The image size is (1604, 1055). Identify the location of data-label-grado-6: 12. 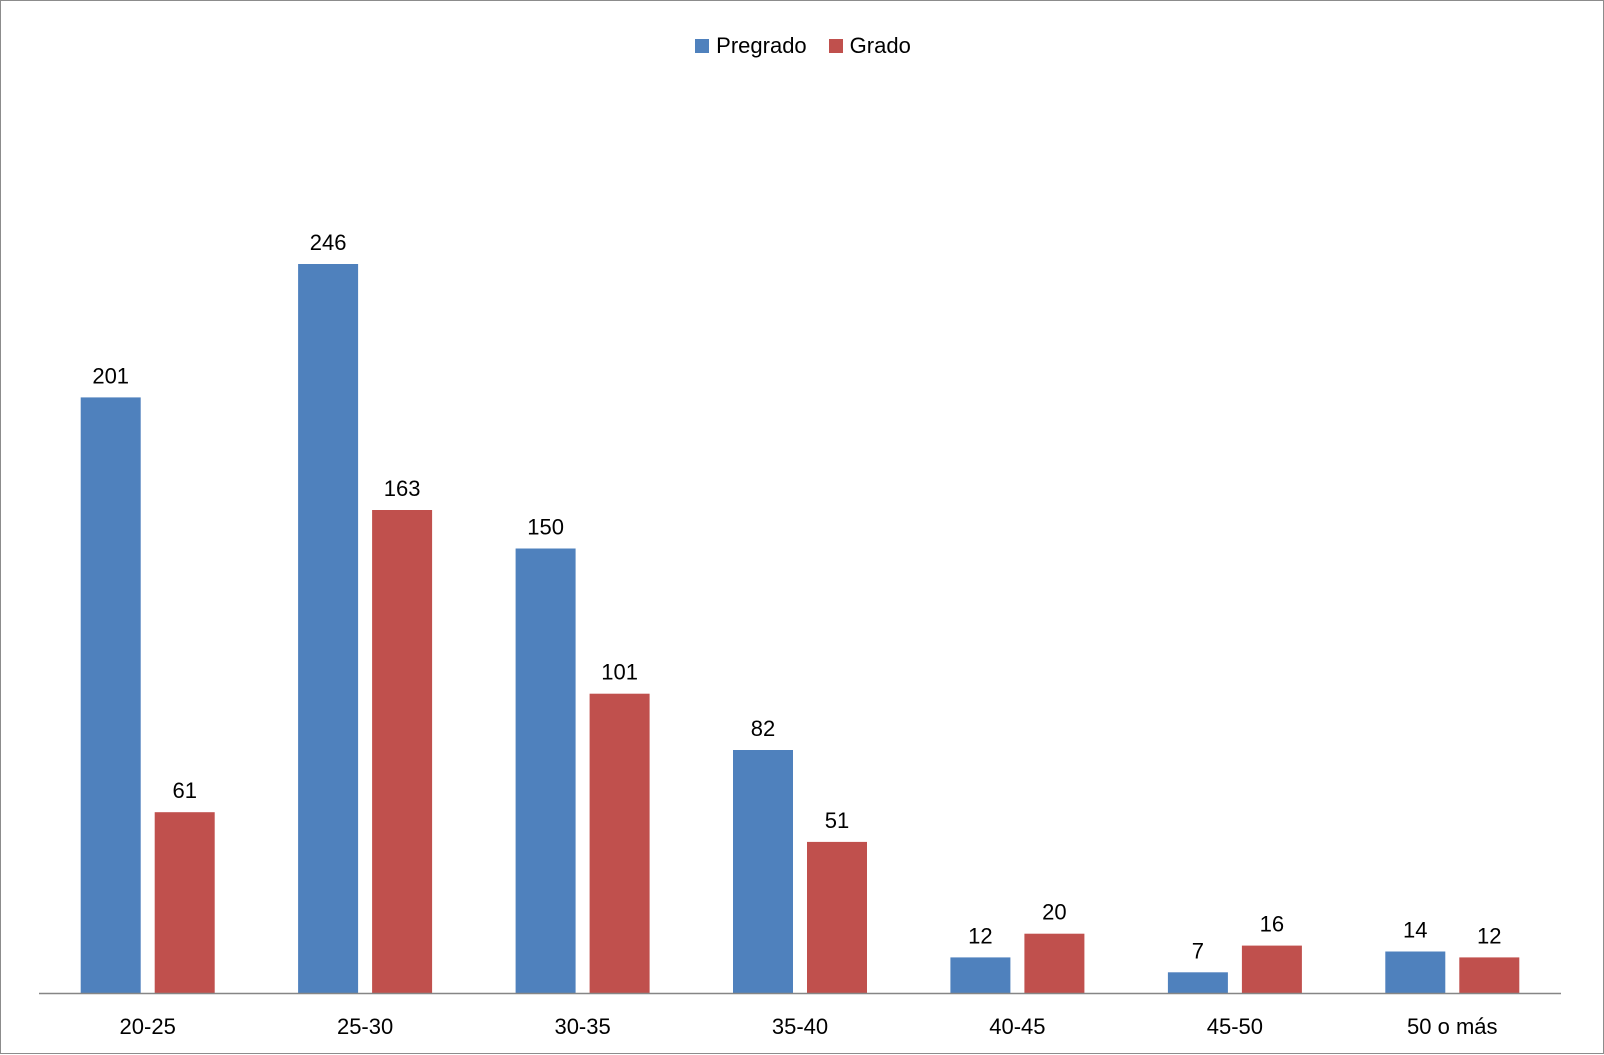
(1489, 935).